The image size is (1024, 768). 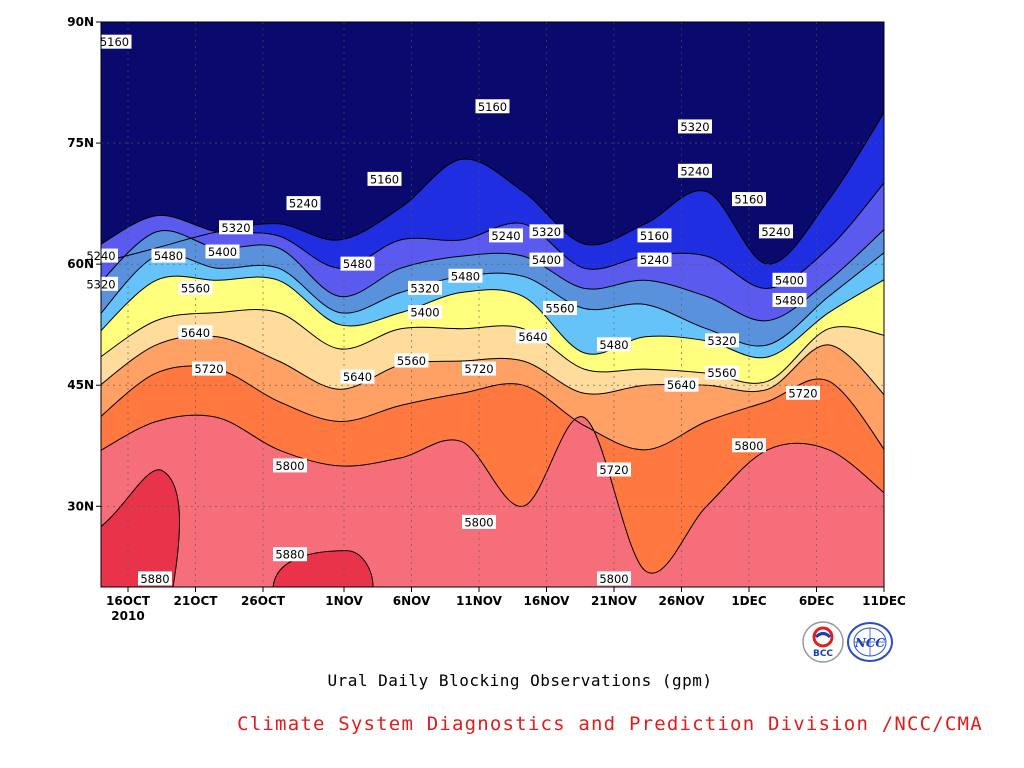 What do you see at coordinates (547, 601) in the screenshot?
I see `x-tick-label: 16NOV` at bounding box center [547, 601].